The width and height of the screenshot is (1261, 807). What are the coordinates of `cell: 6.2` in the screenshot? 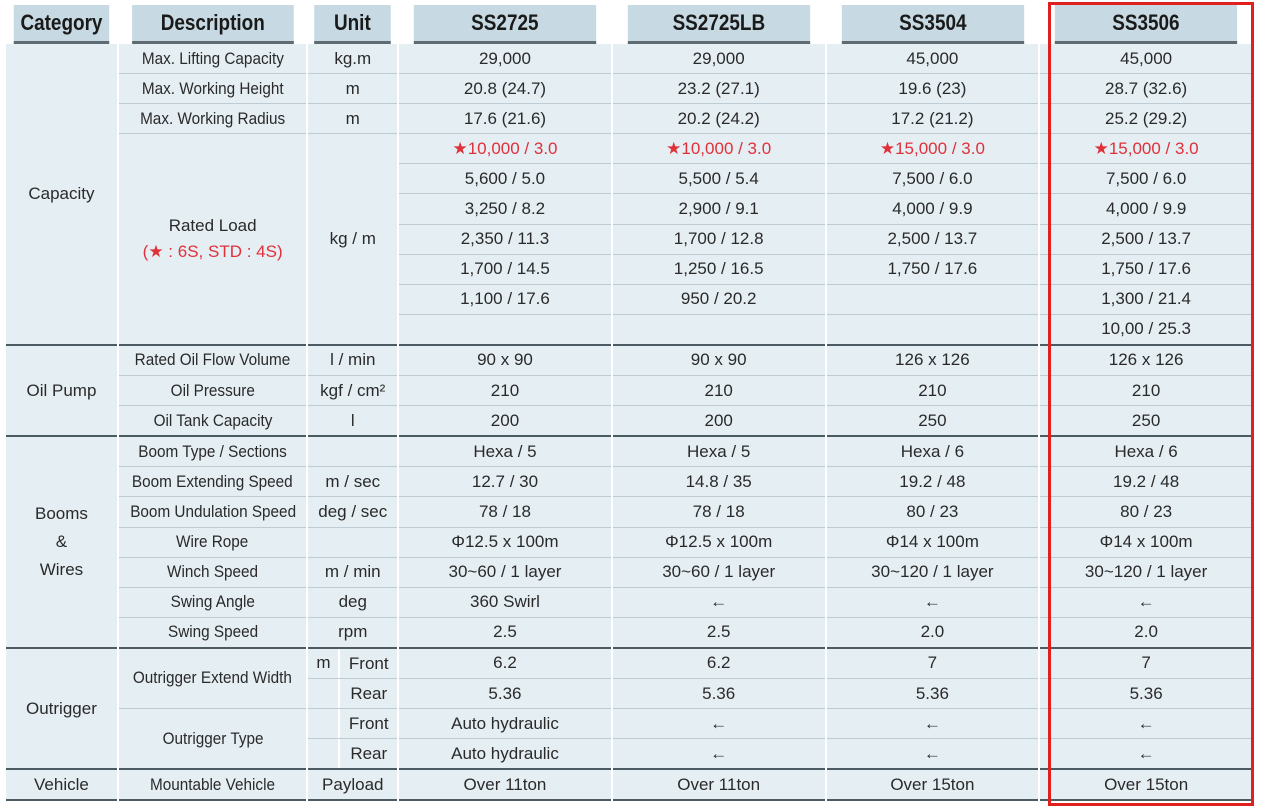 It's located at (505, 663).